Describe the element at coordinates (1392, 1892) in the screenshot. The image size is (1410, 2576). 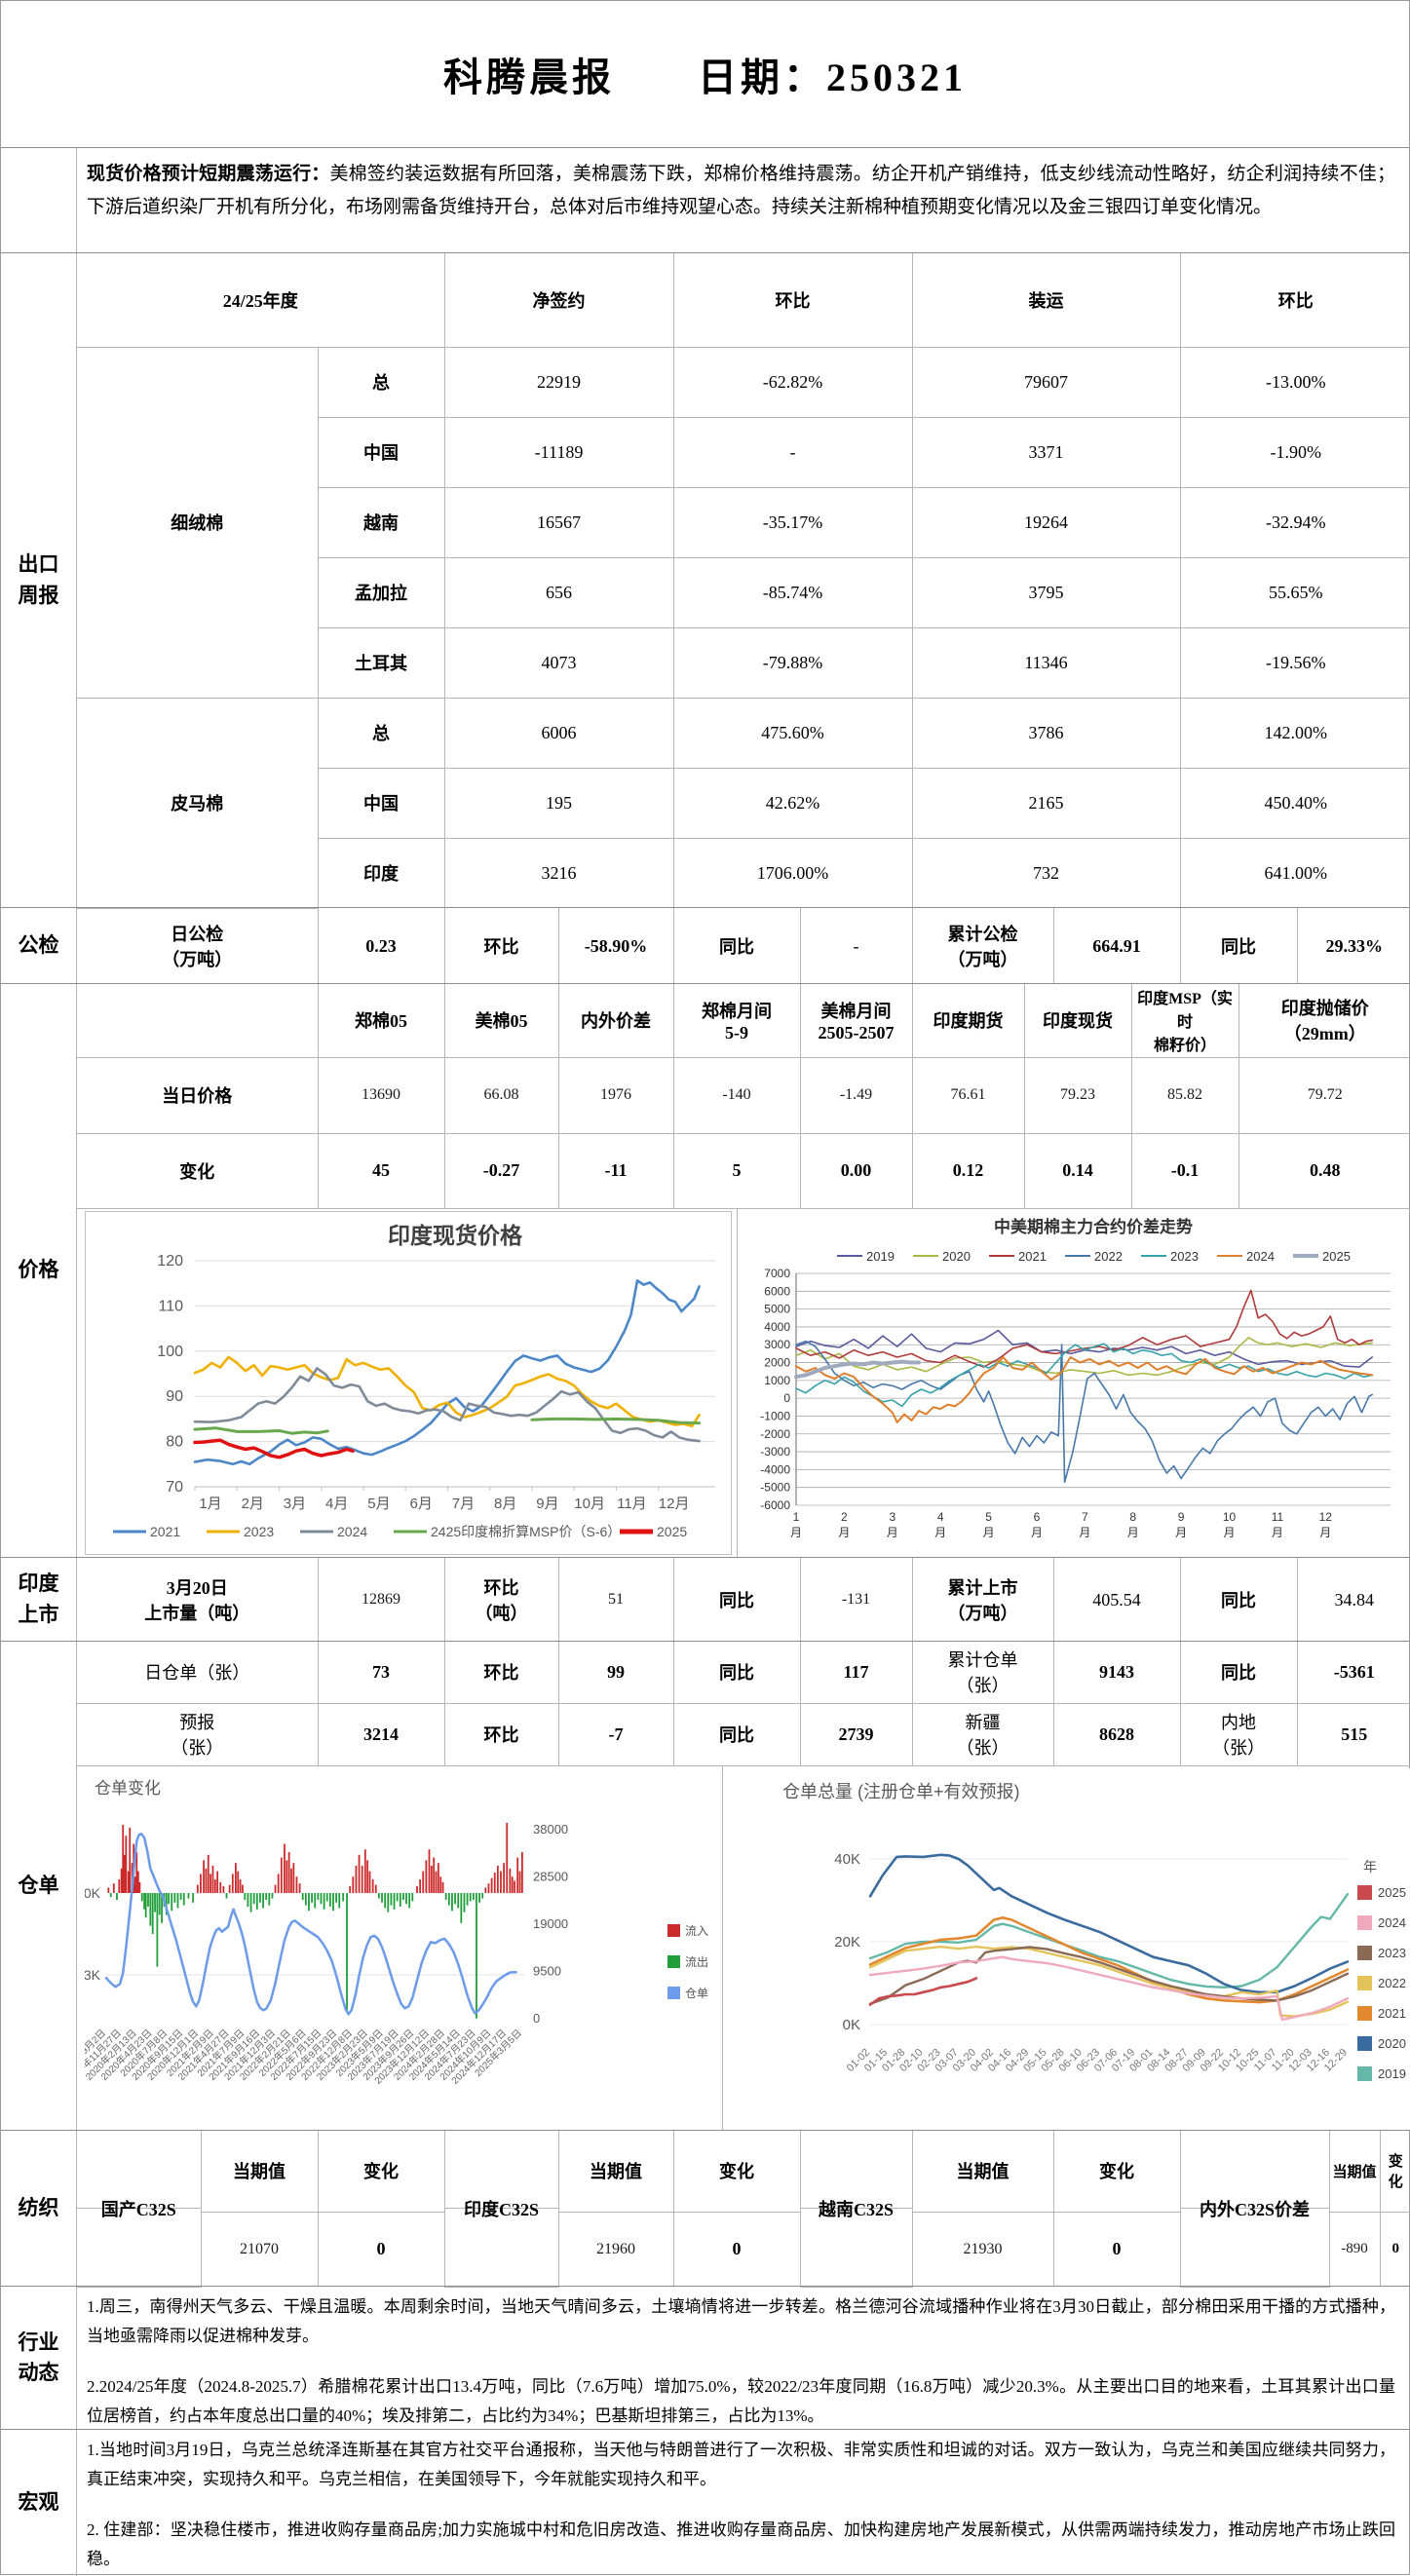
I see `legend-label: 2025` at that location.